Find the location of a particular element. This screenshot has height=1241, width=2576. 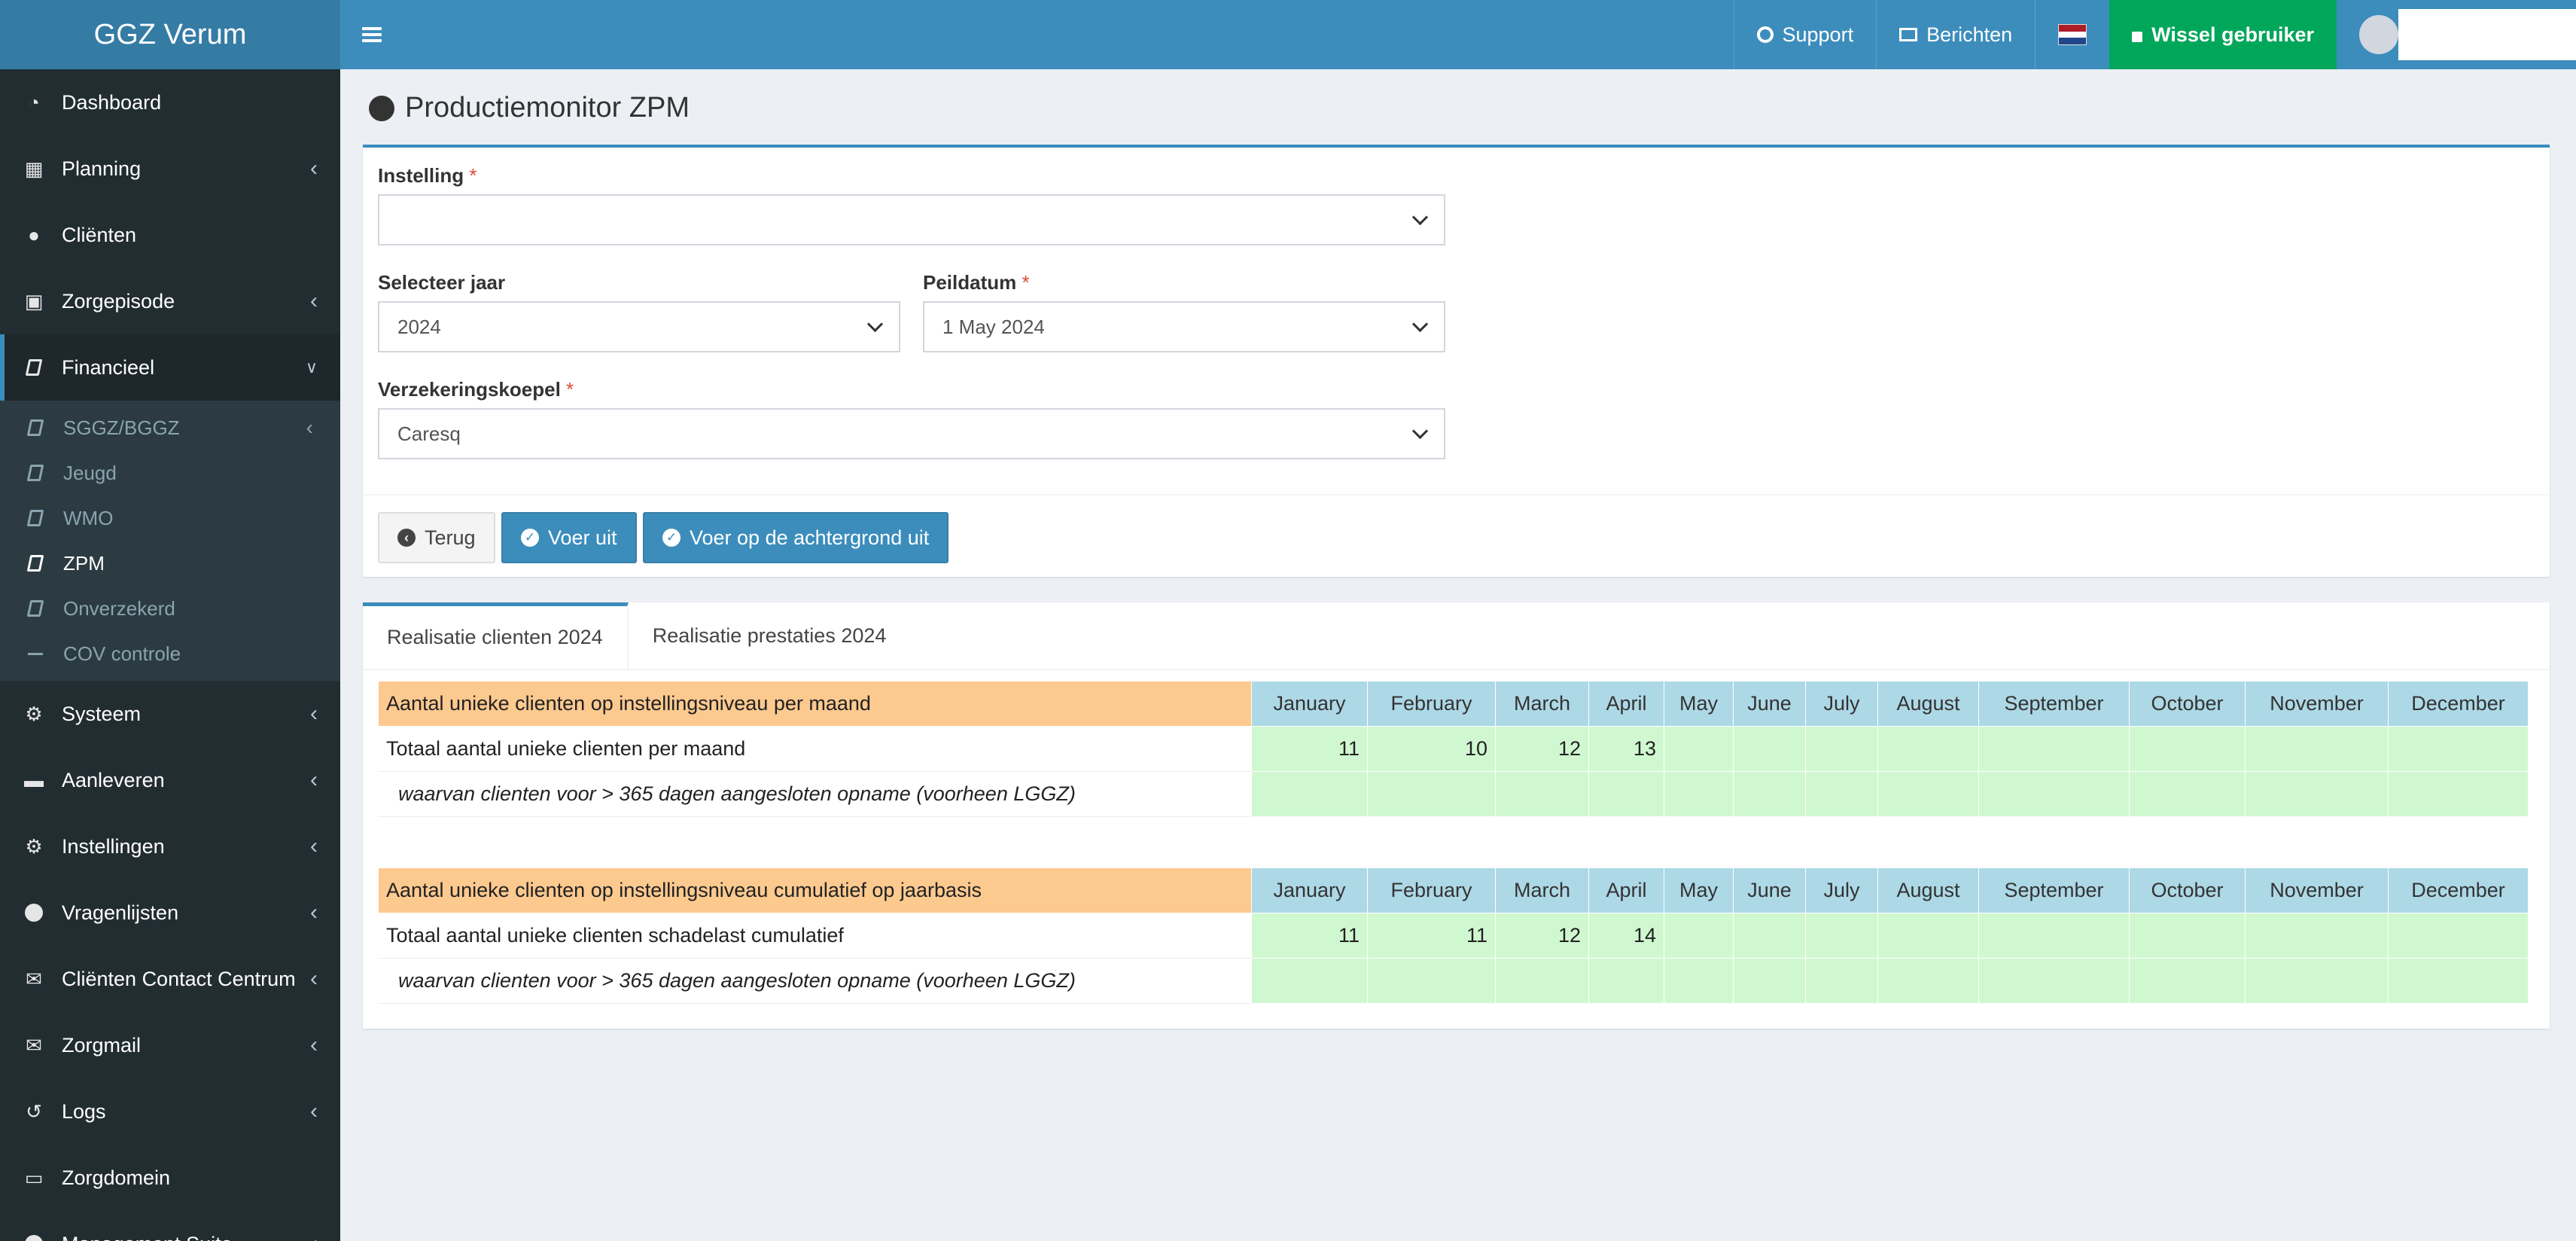

value-cell-may is located at coordinates (1699, 981).